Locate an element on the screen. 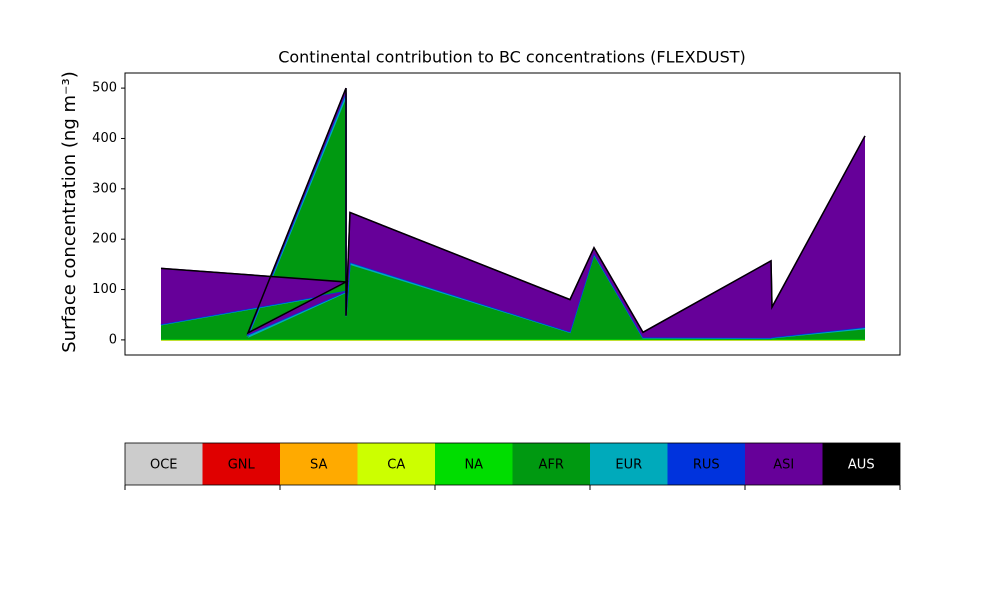 The height and width of the screenshot is (604, 1000). legend-label: EUR is located at coordinates (628, 465).